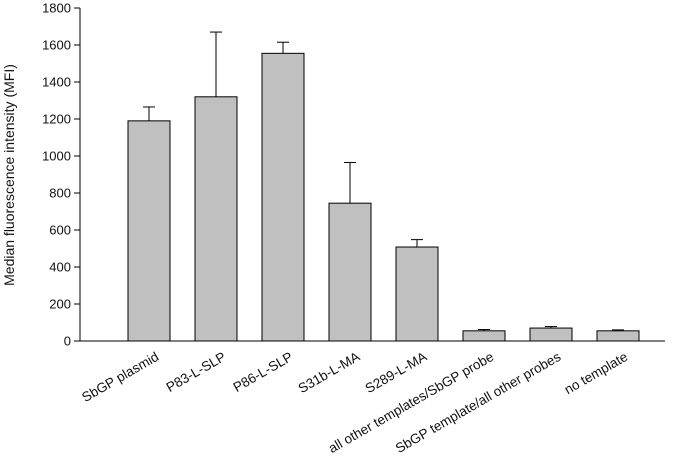 This screenshot has height=471, width=675. I want to click on y-axis-title: Median fluorescence intensity (MFI), so click(9, 175).